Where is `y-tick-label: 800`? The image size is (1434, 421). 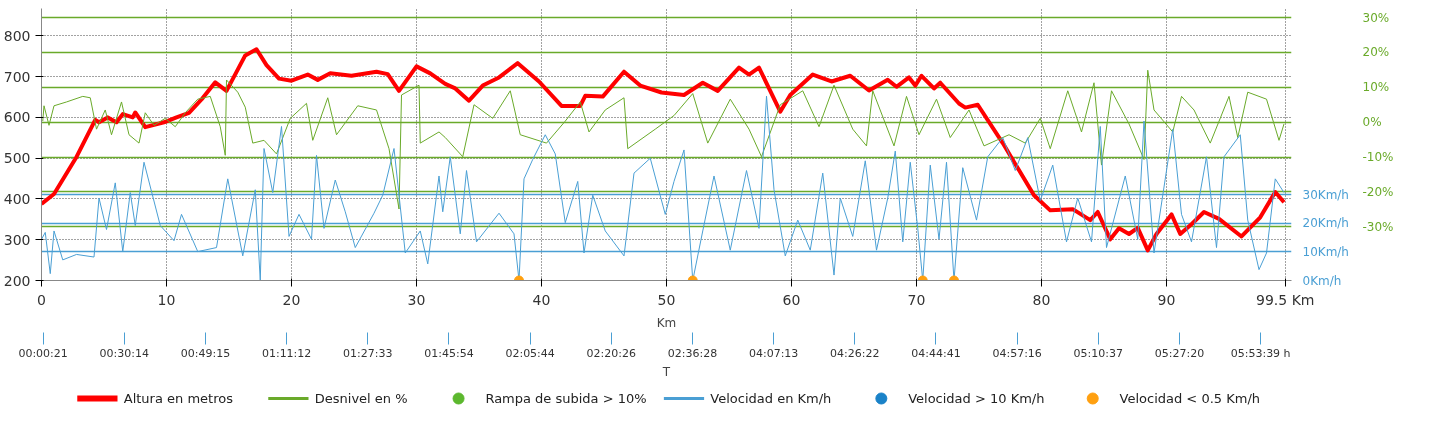
y-tick-label: 800 is located at coordinates (17, 35).